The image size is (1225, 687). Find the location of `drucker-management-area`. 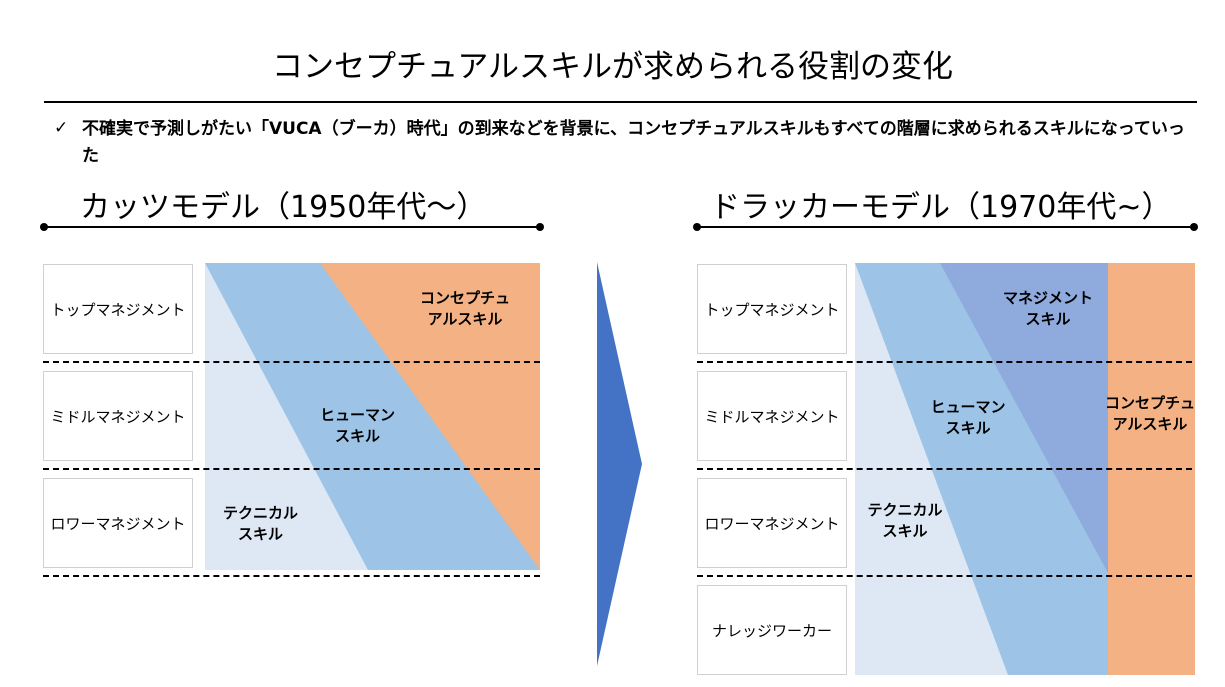

drucker-management-area is located at coordinates (1024, 418).